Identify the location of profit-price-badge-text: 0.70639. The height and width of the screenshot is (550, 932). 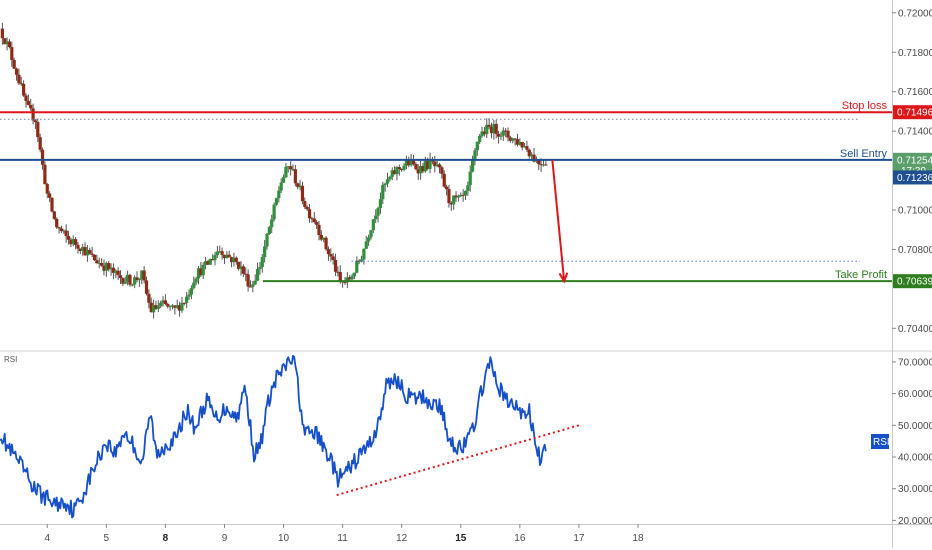
(914, 282).